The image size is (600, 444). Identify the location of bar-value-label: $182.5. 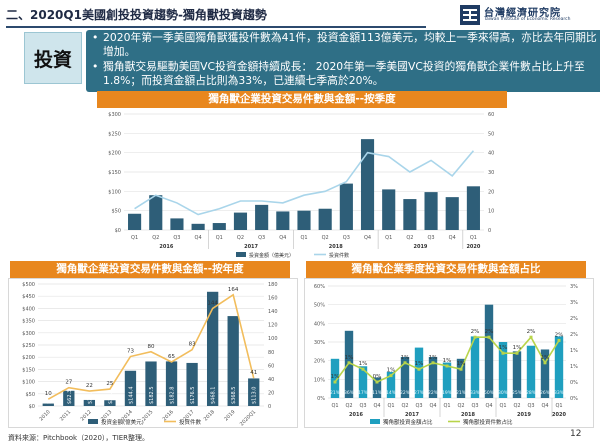
(152, 396).